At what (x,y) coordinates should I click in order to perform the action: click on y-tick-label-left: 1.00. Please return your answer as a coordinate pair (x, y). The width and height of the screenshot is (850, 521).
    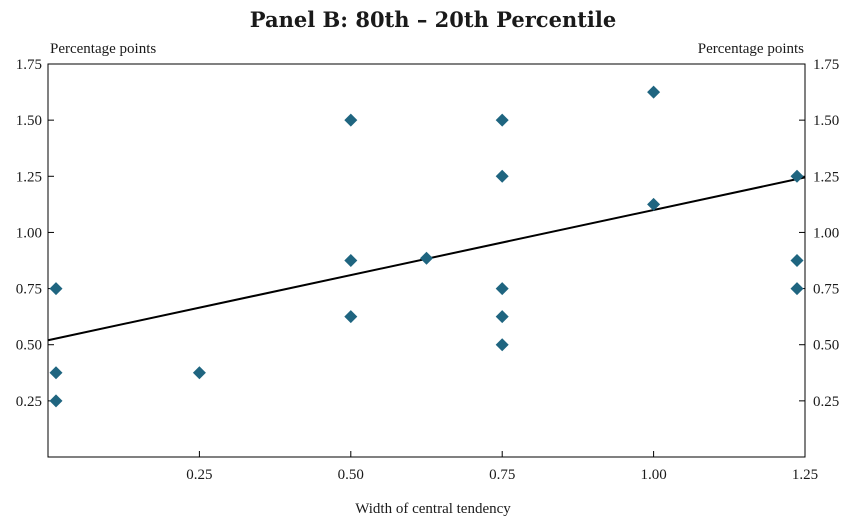
    Looking at the image, I should click on (29, 233).